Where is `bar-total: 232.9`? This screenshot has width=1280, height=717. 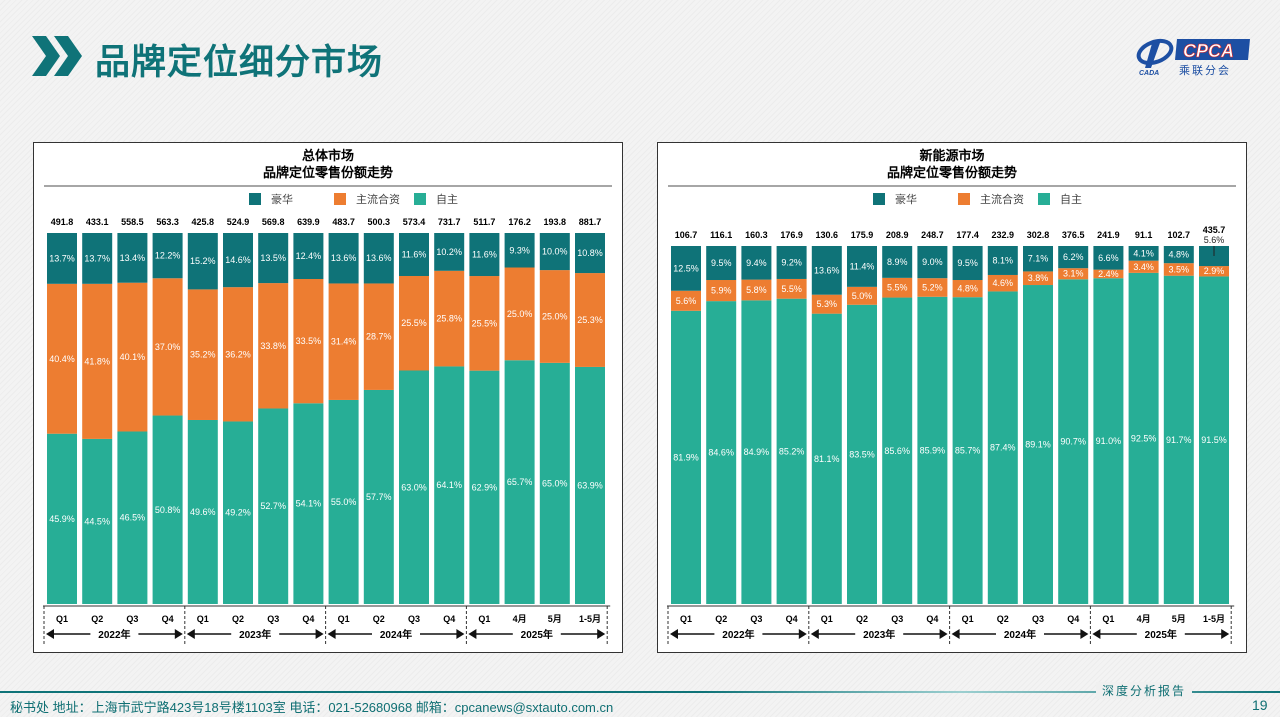
bar-total: 232.9 is located at coordinates (1003, 235).